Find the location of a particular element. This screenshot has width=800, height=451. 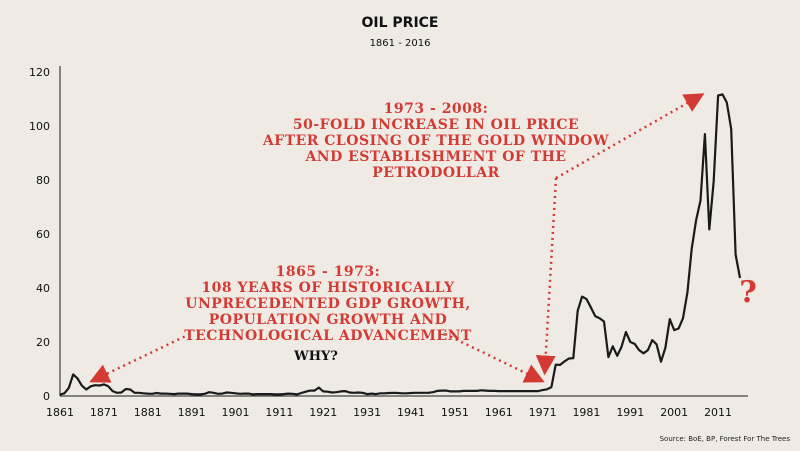

late-annotation-line-4: AND ESTABLISHMENT OF THE is located at coordinates (435, 157).